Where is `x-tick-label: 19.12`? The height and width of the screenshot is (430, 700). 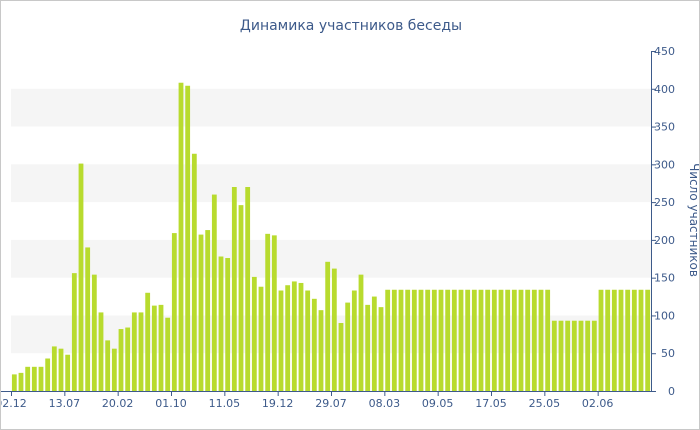 x-tick-label: 19.12 is located at coordinates (278, 403).